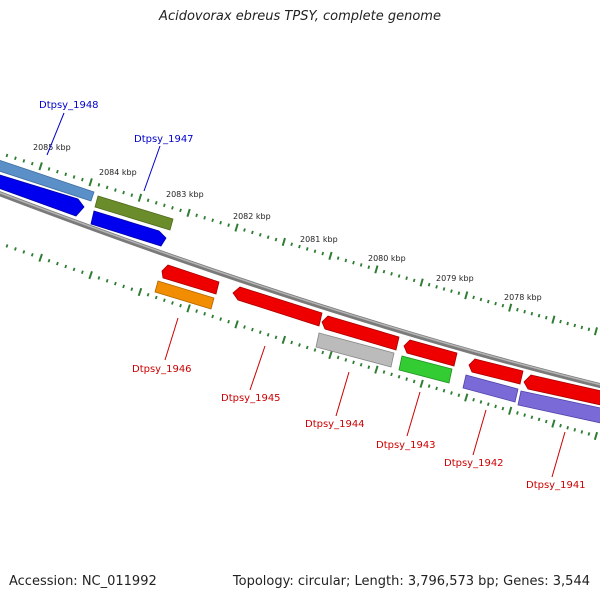  I want to click on label-dtpsy-1942: Dtpsy_1942, so click(474, 463).